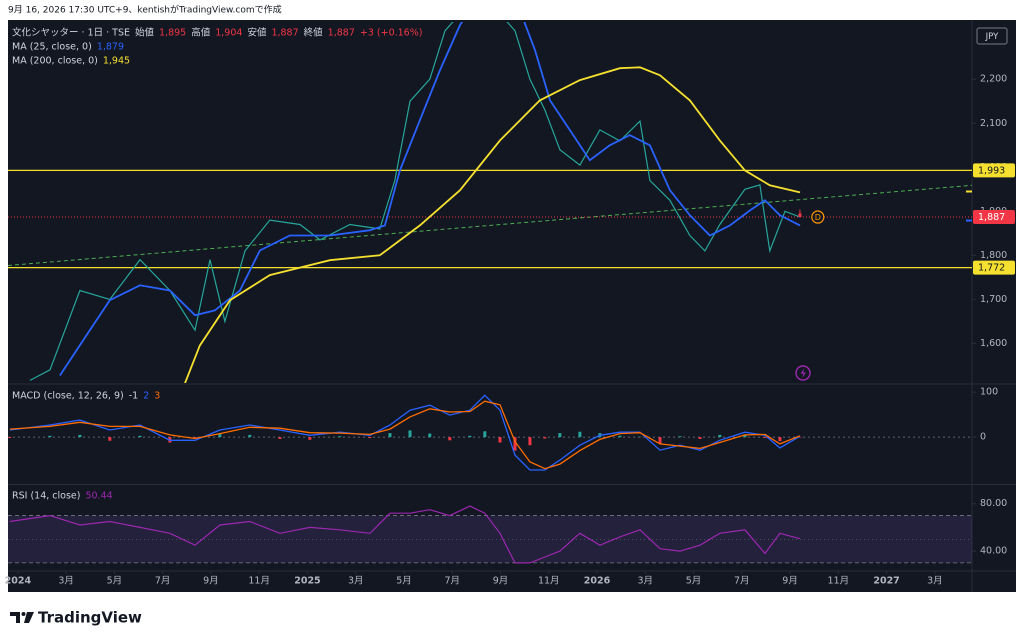  What do you see at coordinates (68, 396) in the screenshot?
I see `indicator-title: MACD (close, 12, 26, 9)` at bounding box center [68, 396].